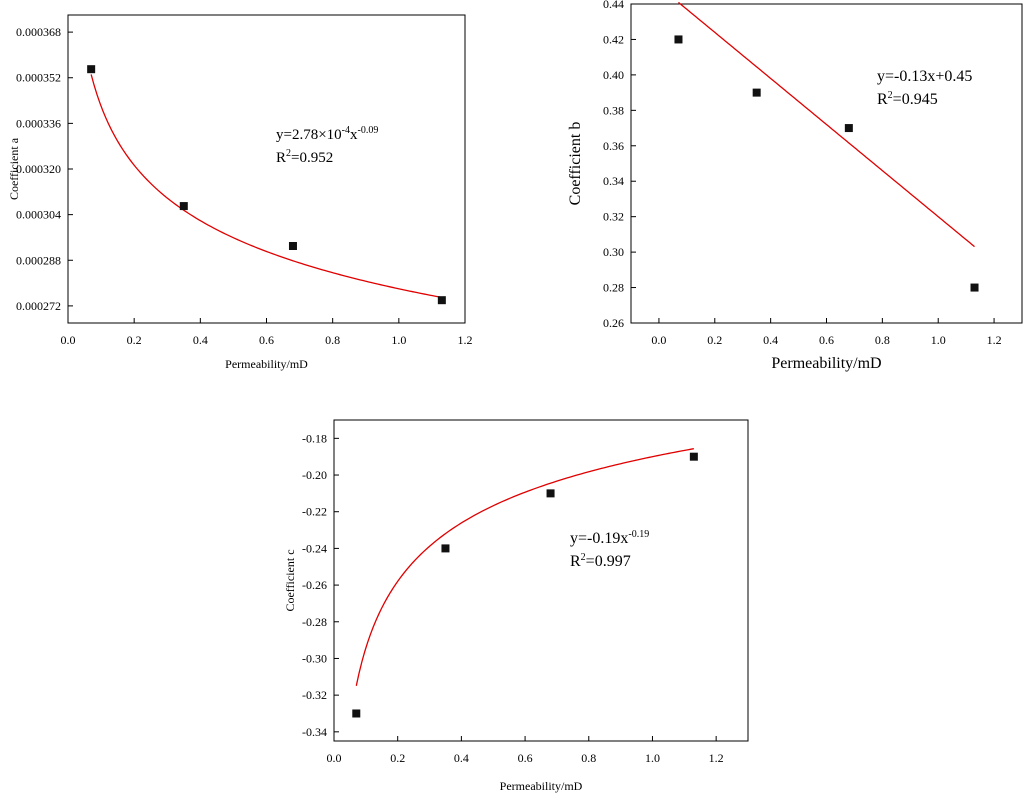 The height and width of the screenshot is (795, 1024). What do you see at coordinates (314, 548) in the screenshot?
I see `y-tick-label: -0.24` at bounding box center [314, 548].